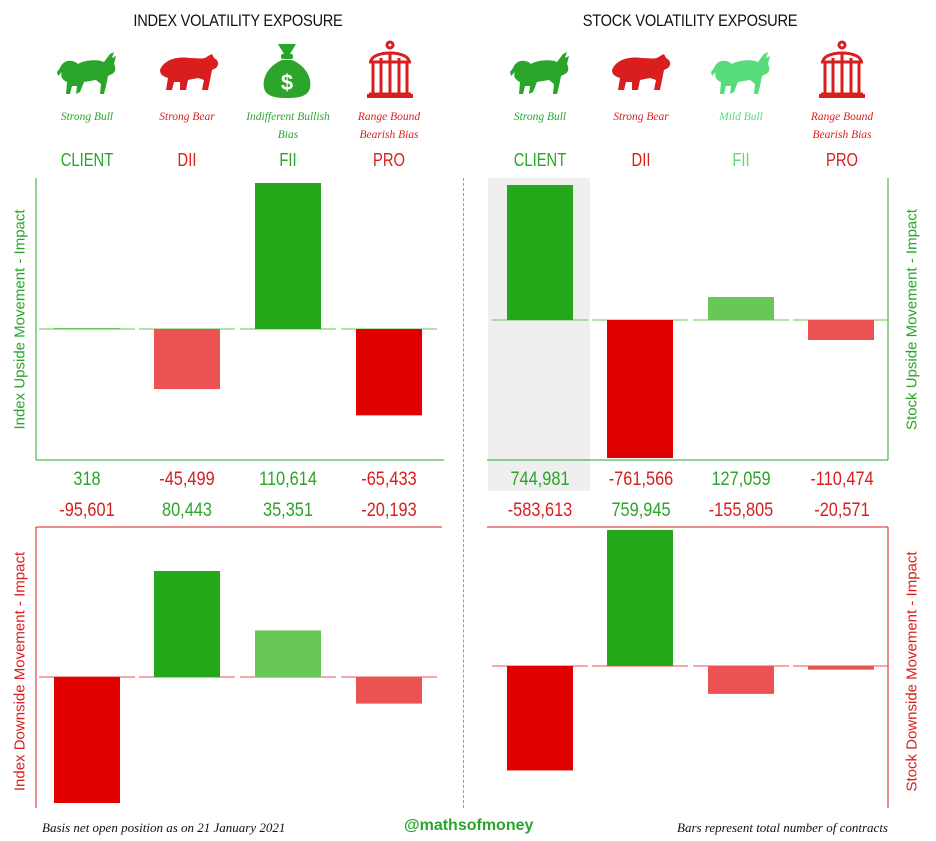 This screenshot has height=841, width=936. I want to click on index-fii-sentiment-line: Indifferent Bullish, so click(288, 117).